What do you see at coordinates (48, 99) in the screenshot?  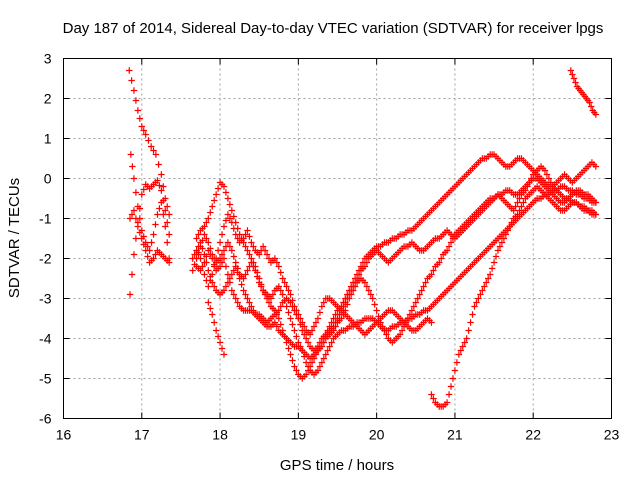 I see `y-tick-label: 2` at bounding box center [48, 99].